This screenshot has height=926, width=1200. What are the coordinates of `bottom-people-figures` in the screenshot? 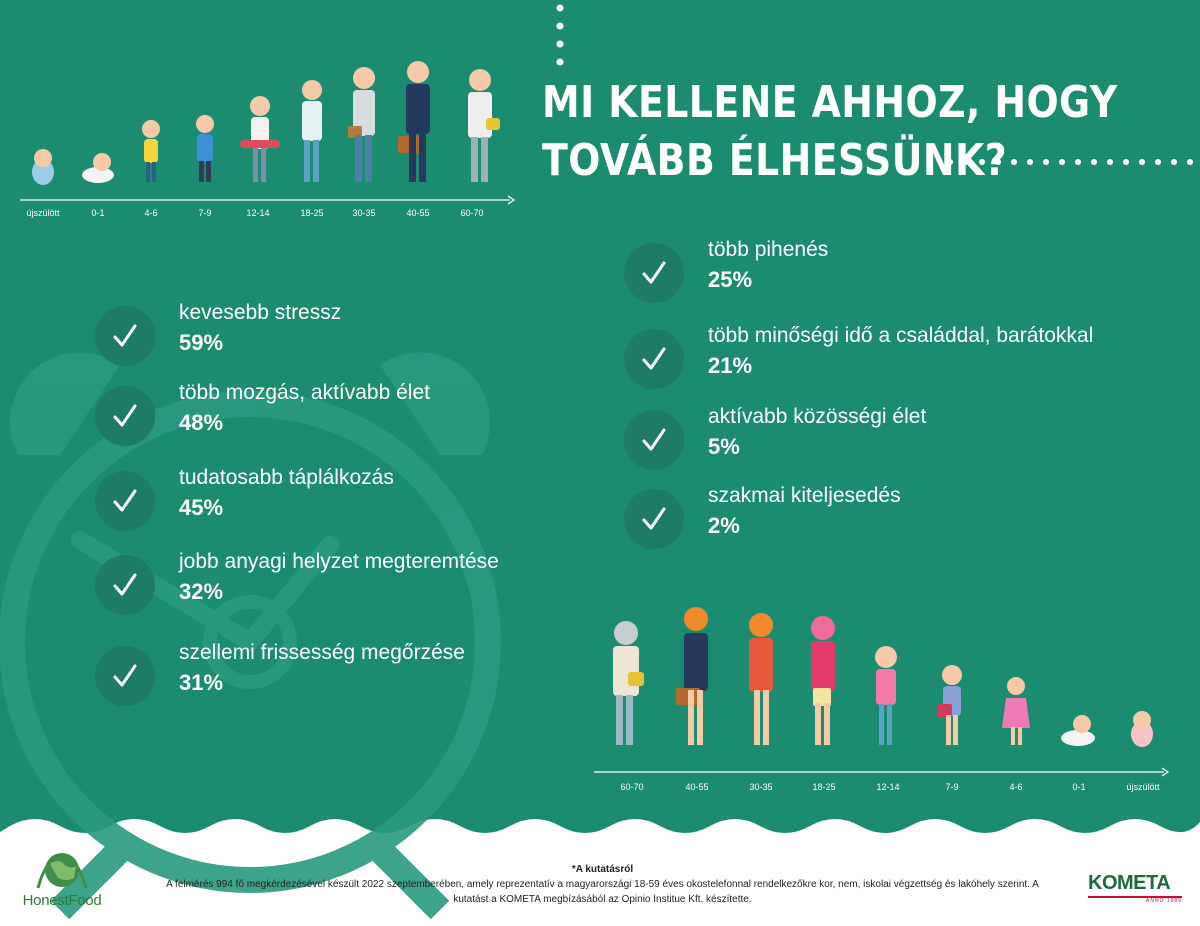 It's located at (883, 677).